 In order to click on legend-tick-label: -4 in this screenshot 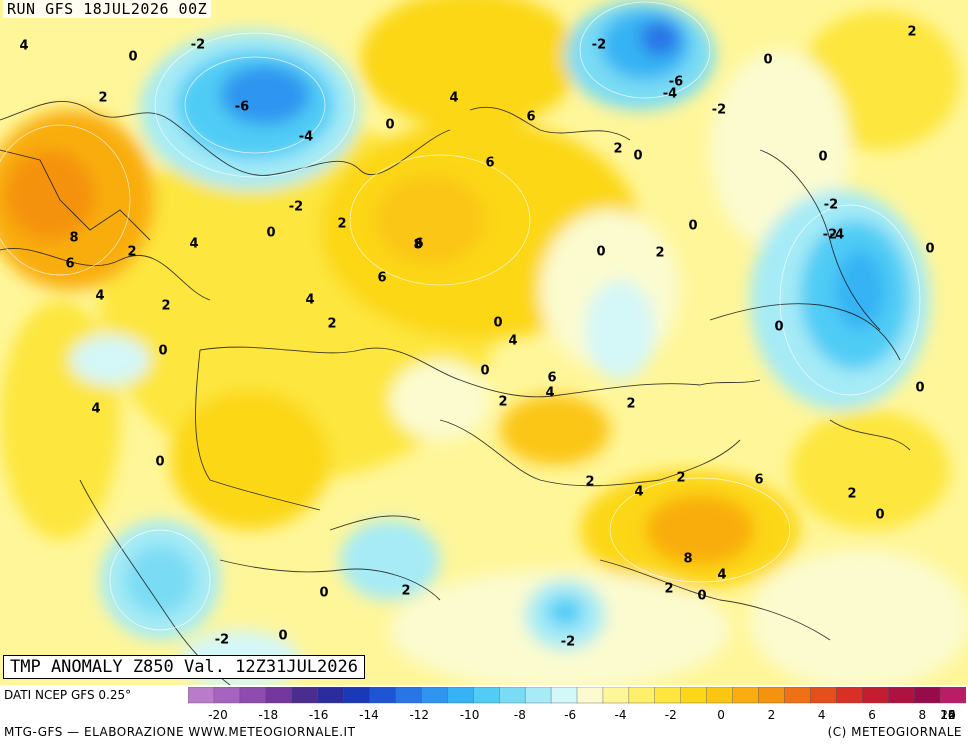, I will do `click(621, 715)`.